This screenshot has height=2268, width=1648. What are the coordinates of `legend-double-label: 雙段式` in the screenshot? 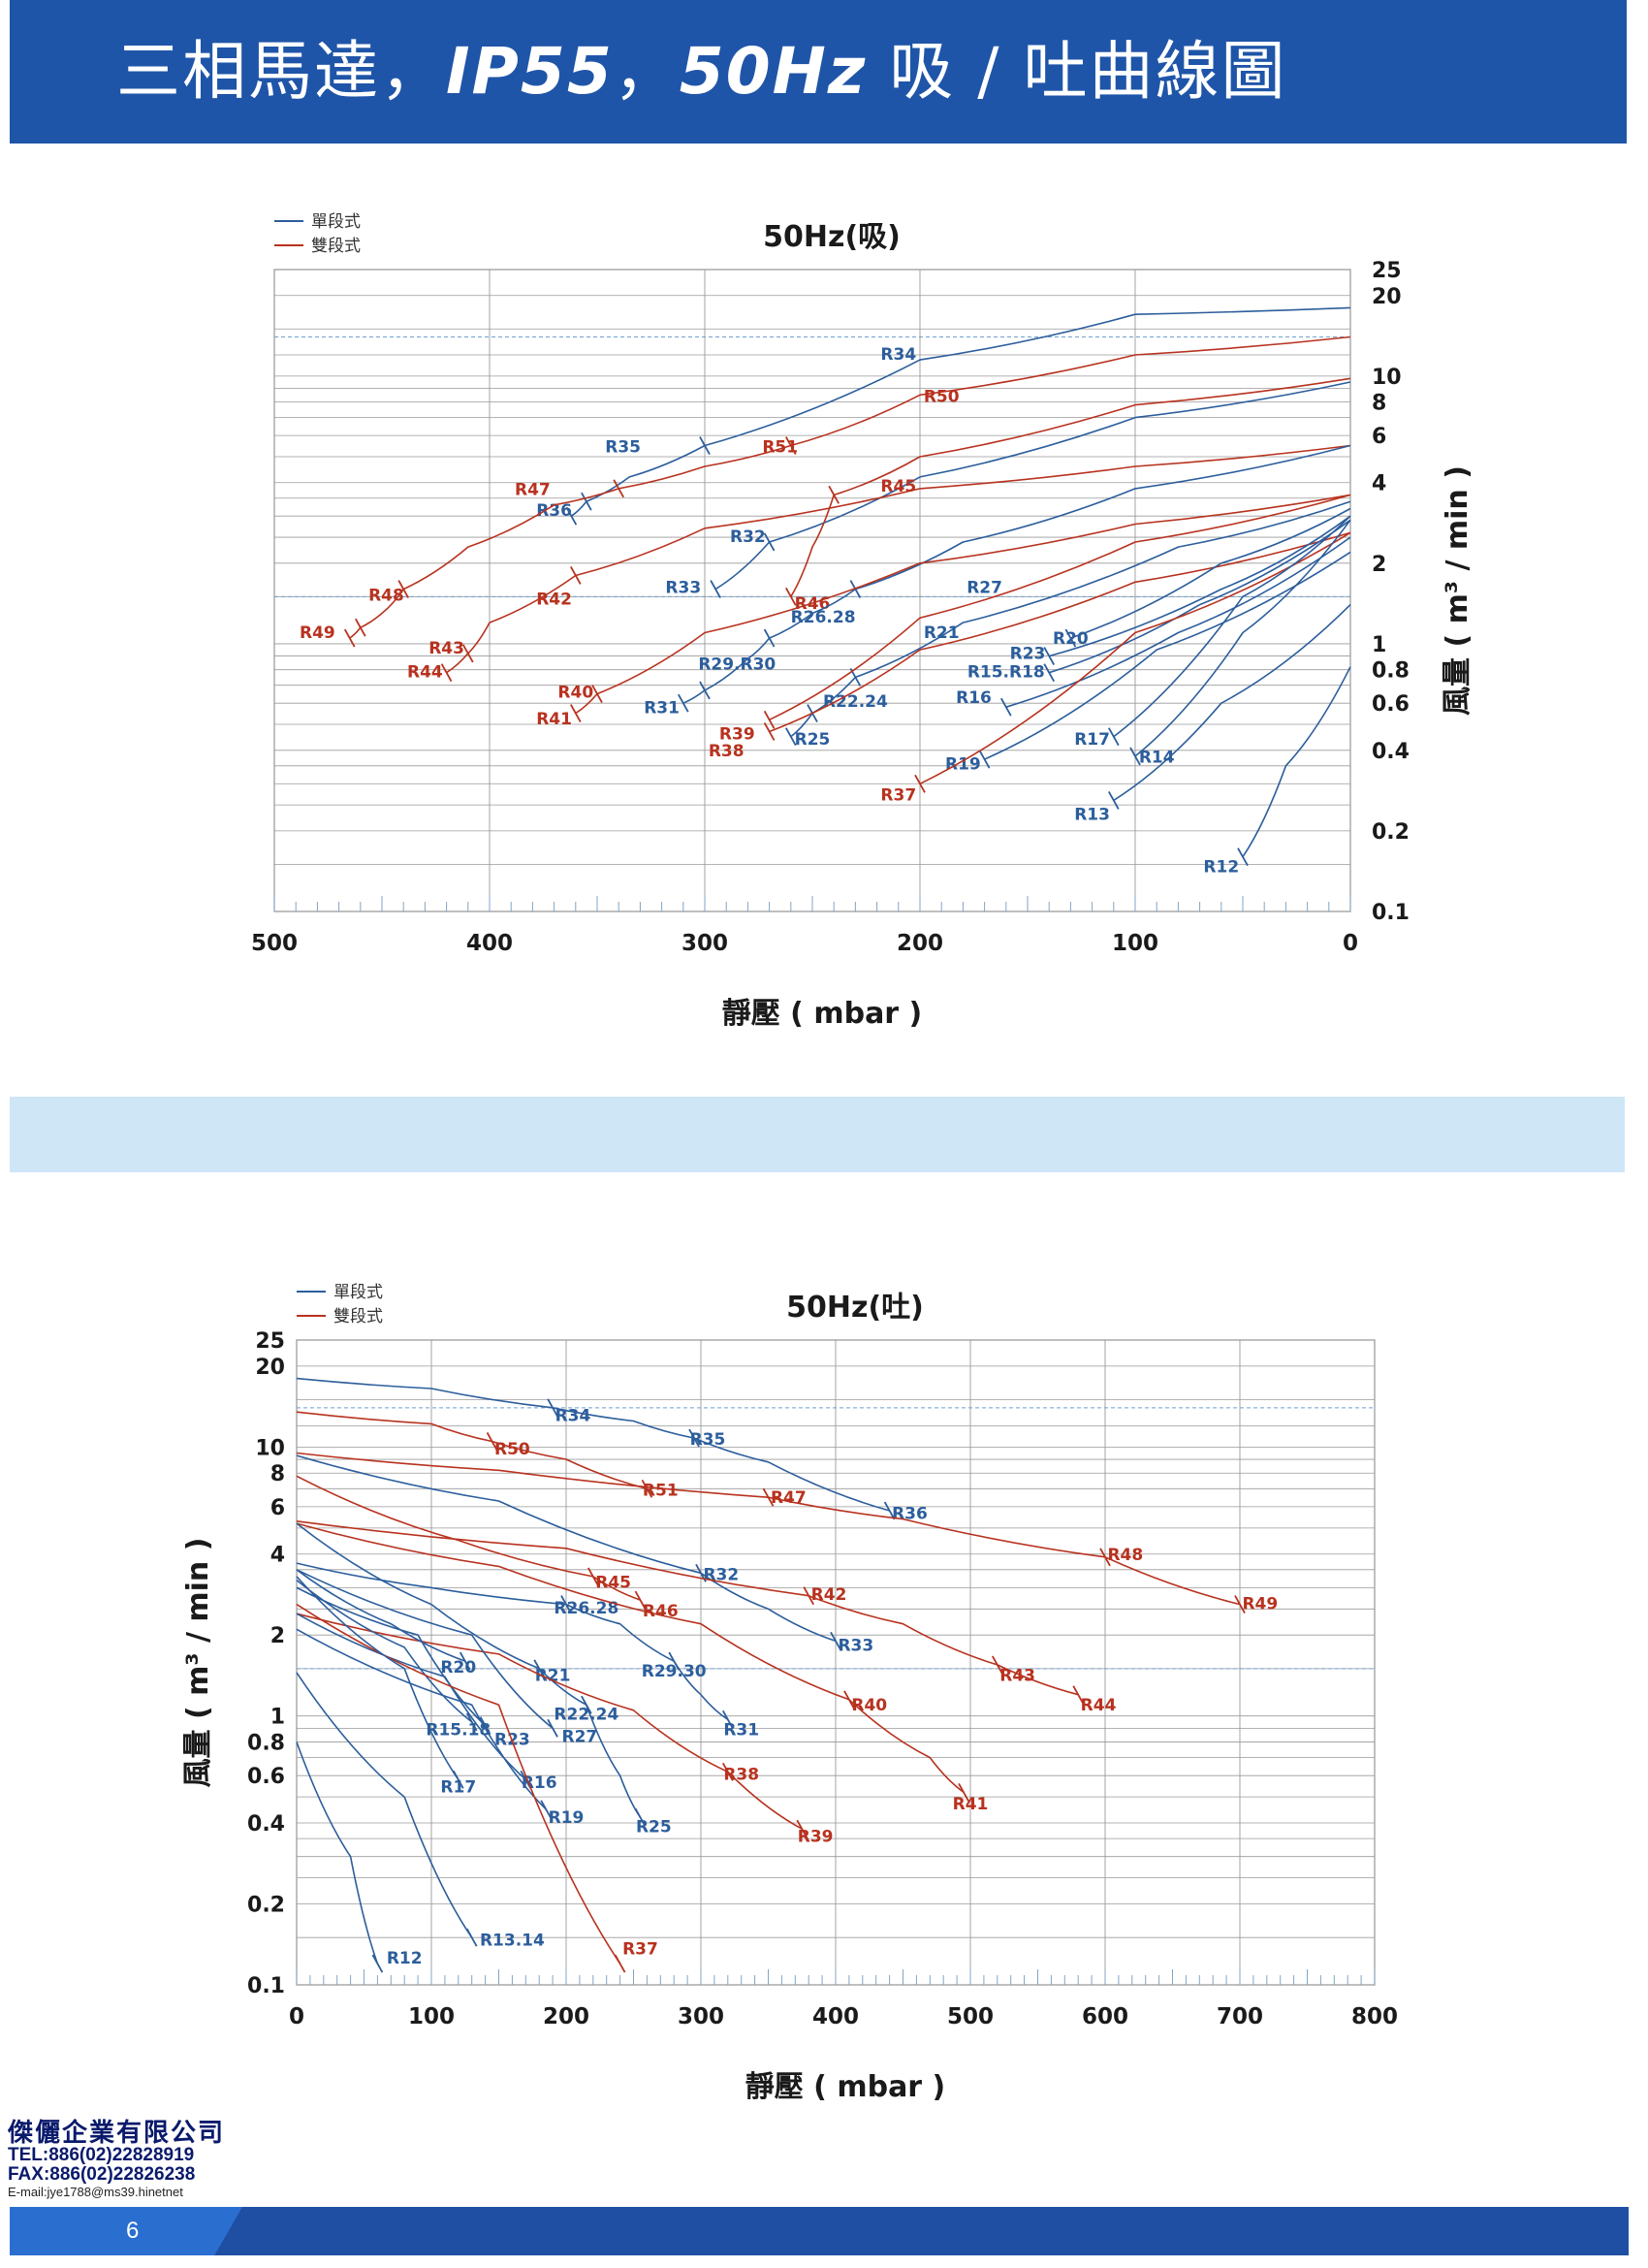 It's located at (336, 246).